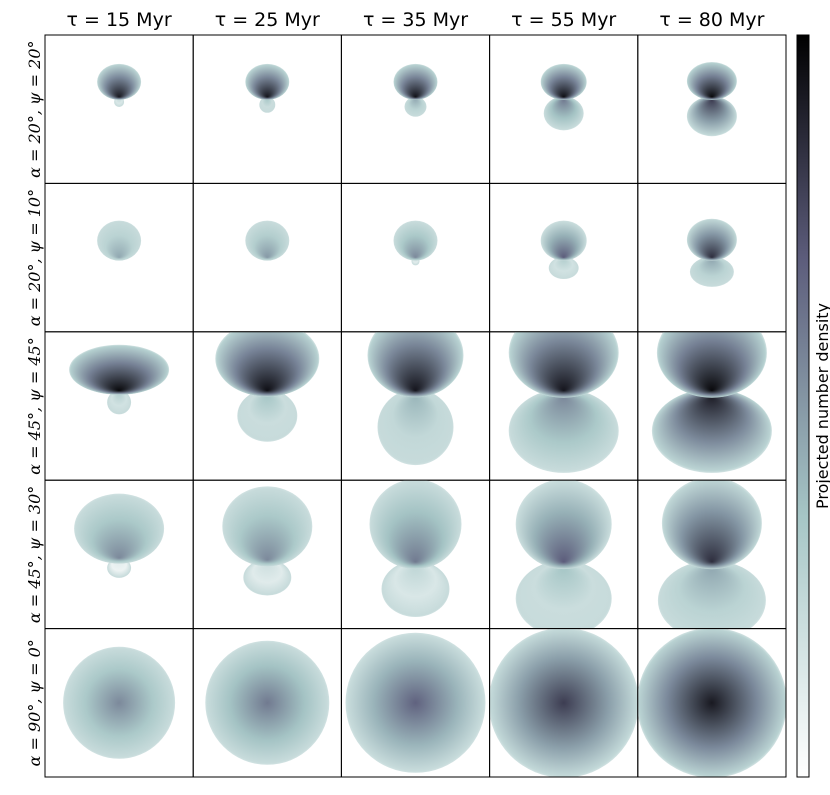 The image size is (830, 795). What do you see at coordinates (34, 554) in the screenshot?
I see `row-label: α = 45°, ψ = 30°` at bounding box center [34, 554].